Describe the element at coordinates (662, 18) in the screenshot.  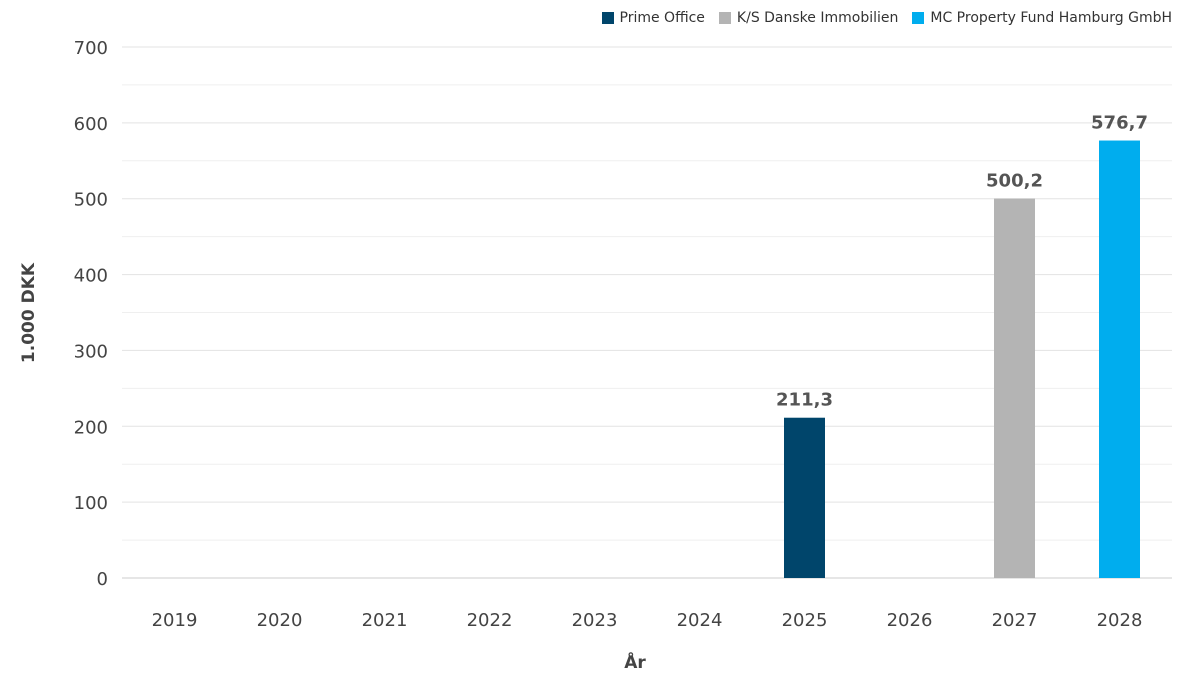
I see `legend-label: Prime Office` at that location.